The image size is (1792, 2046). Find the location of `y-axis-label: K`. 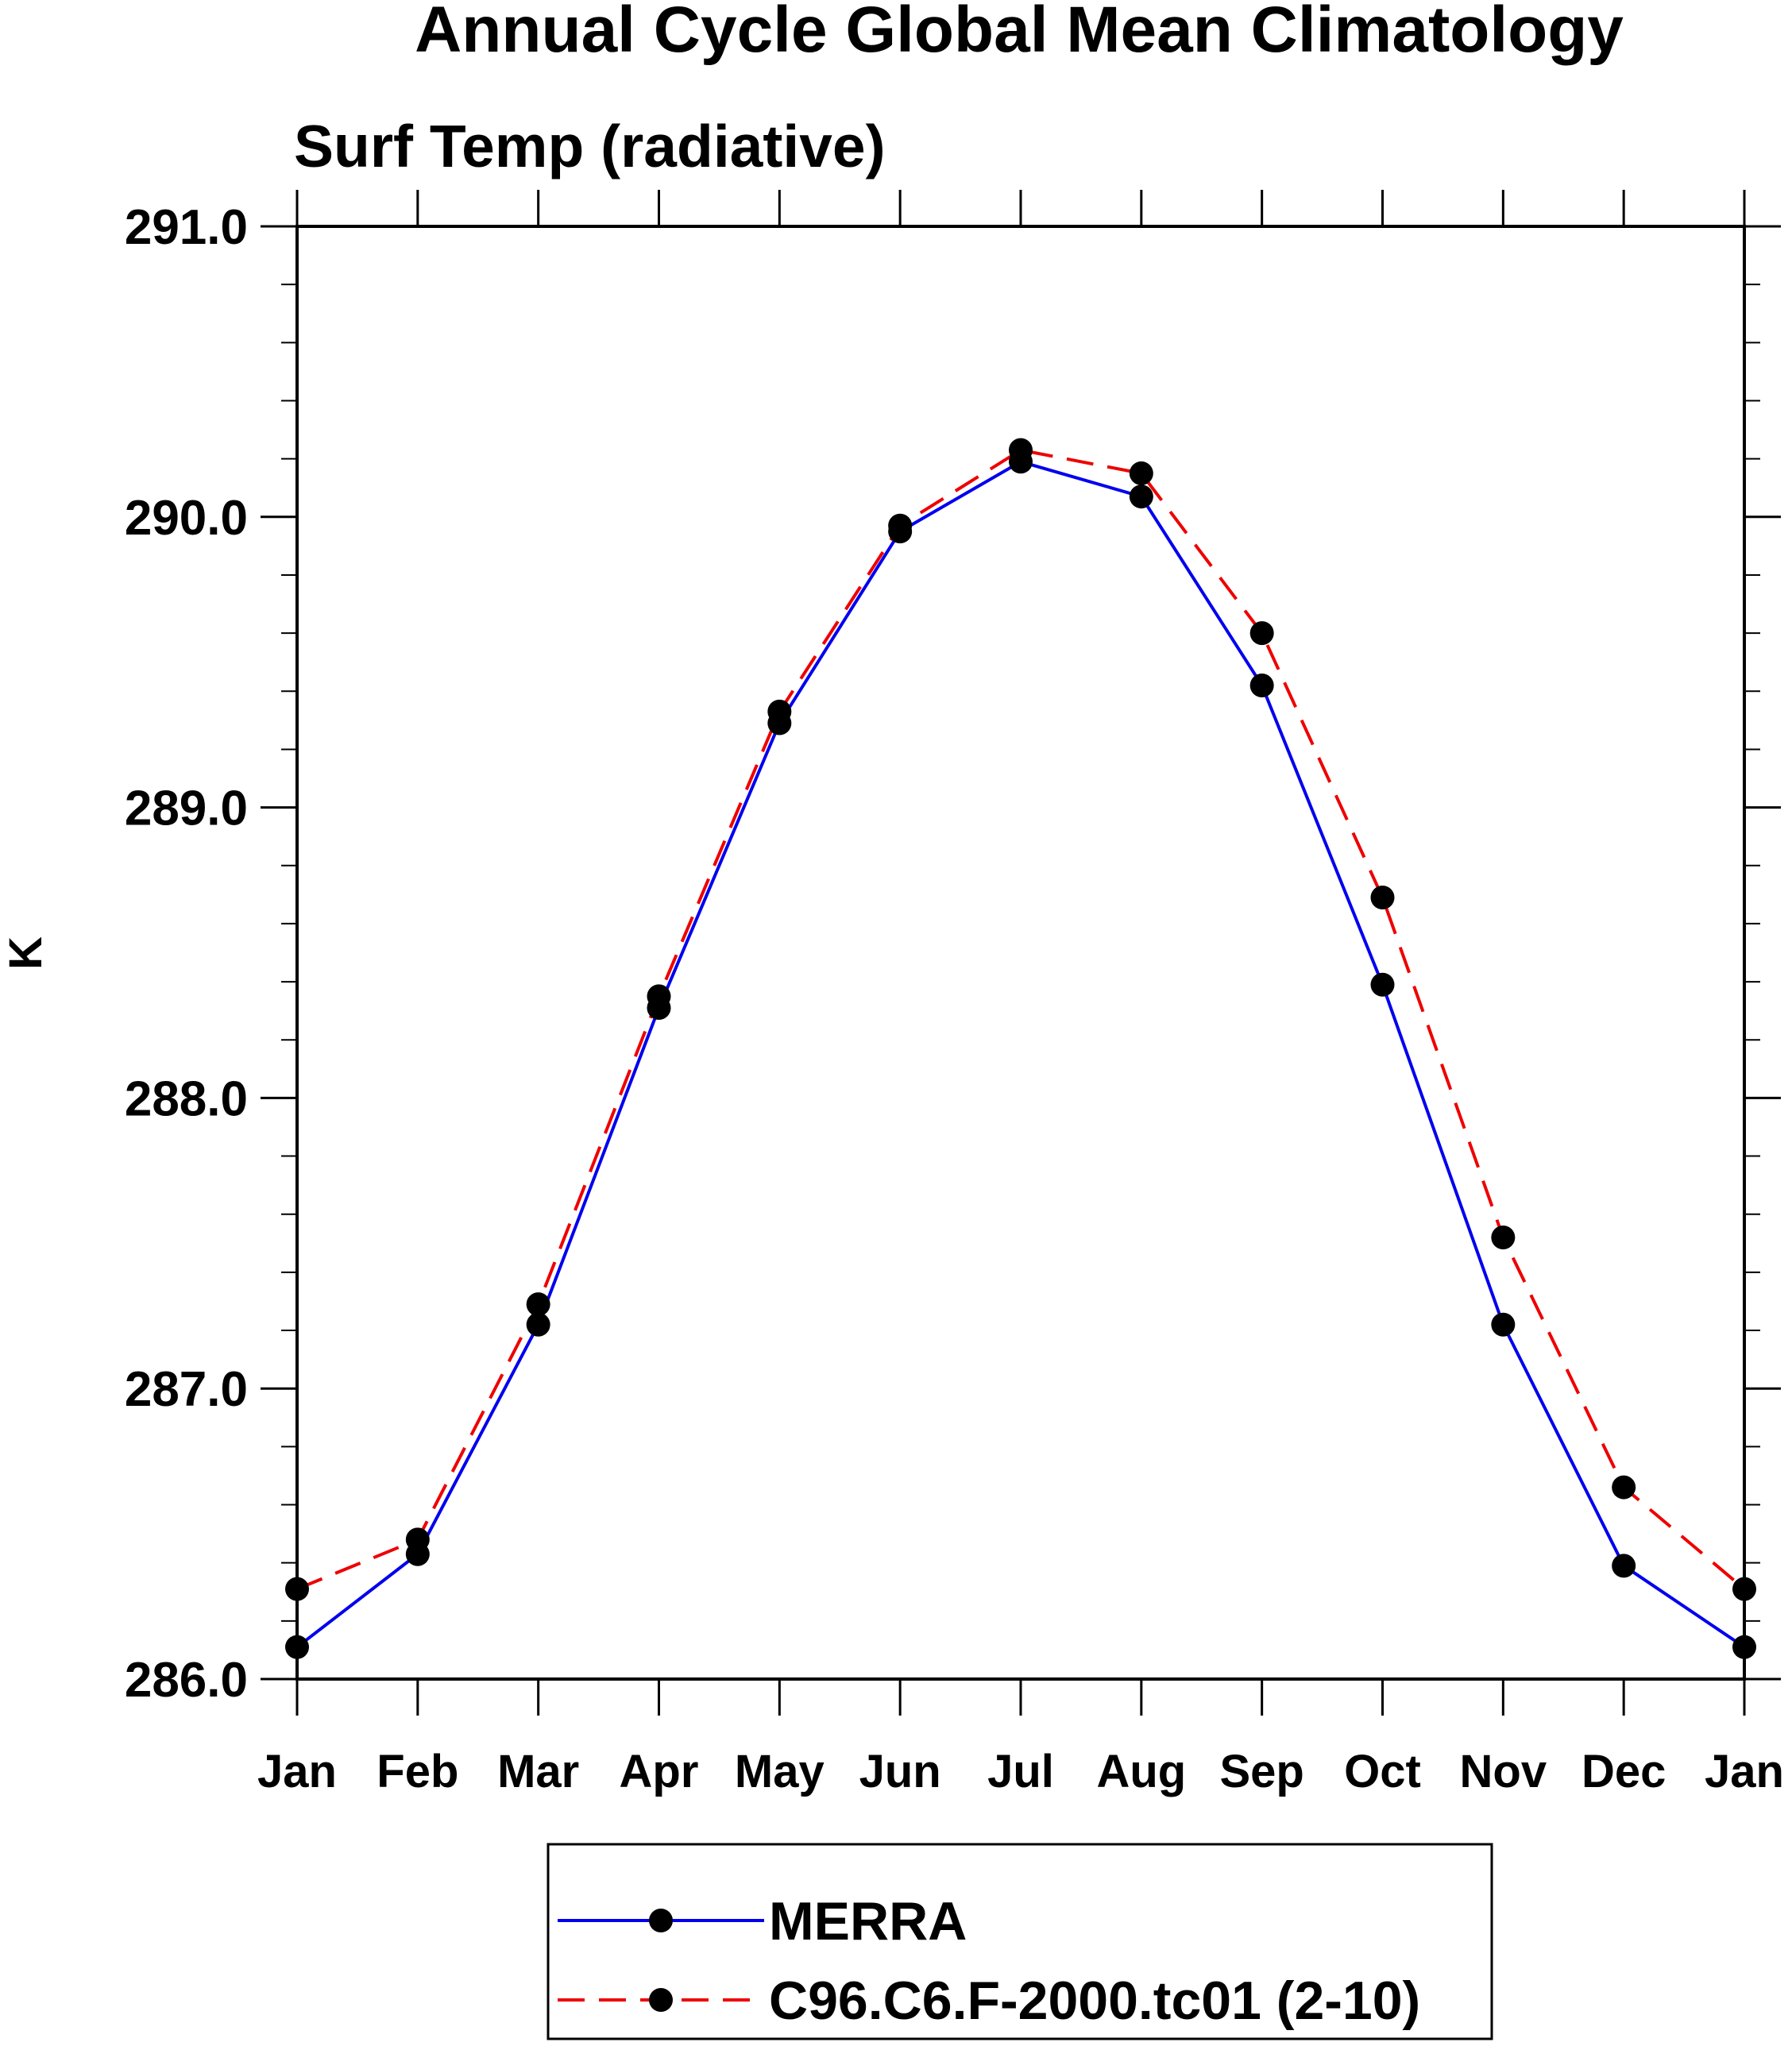

y-axis-label: K is located at coordinates (26, 953).